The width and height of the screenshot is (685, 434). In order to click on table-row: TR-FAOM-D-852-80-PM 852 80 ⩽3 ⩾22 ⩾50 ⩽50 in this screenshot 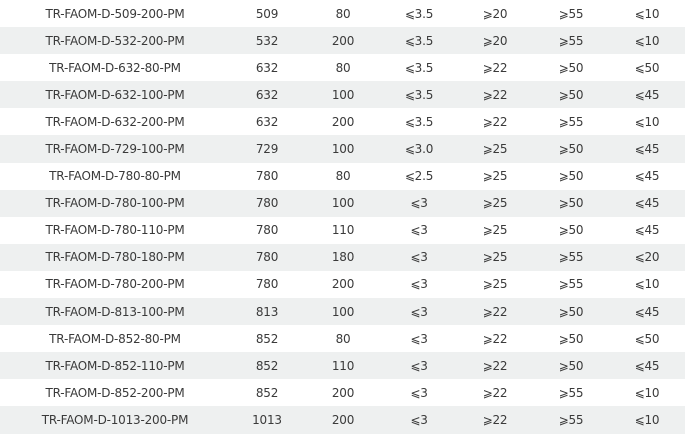, I will do `click(342, 338)`.